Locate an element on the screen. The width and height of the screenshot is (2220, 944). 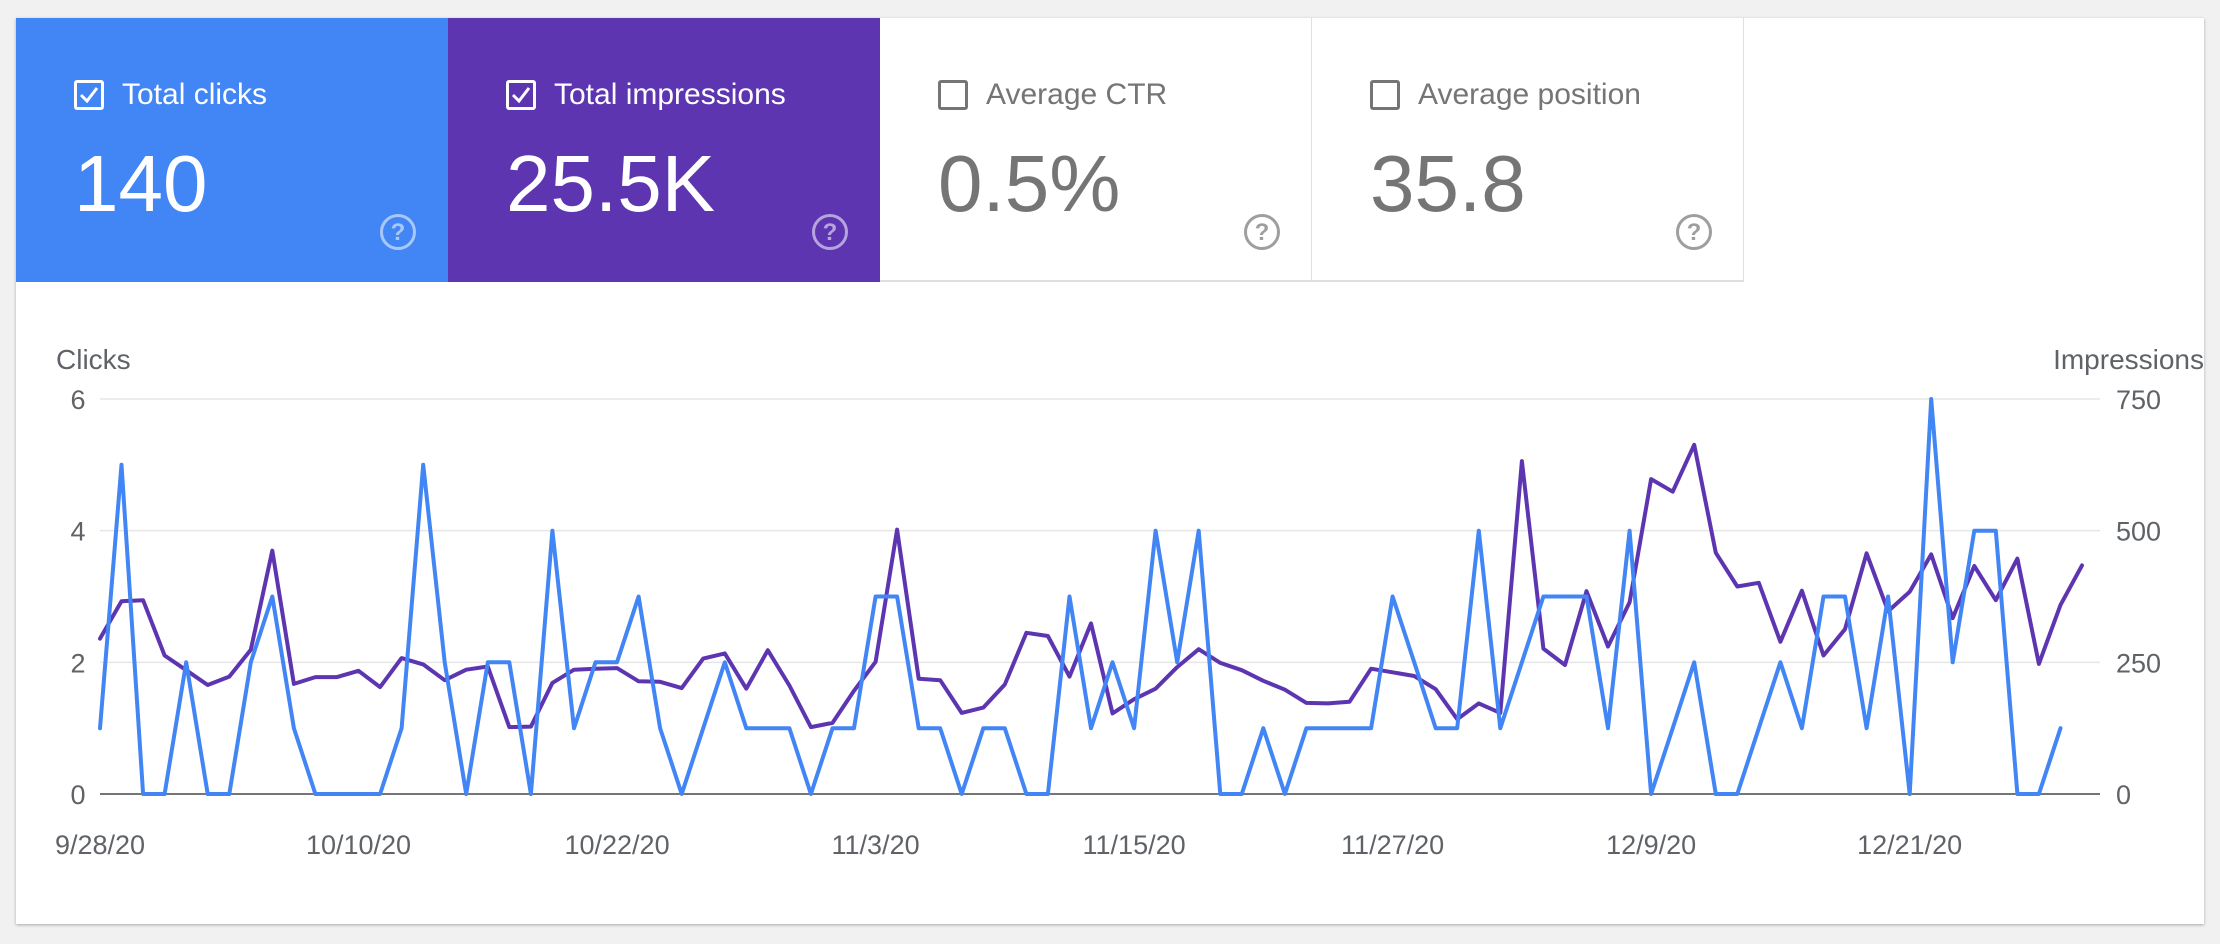
metric-value: 0.5% is located at coordinates (1029, 183).